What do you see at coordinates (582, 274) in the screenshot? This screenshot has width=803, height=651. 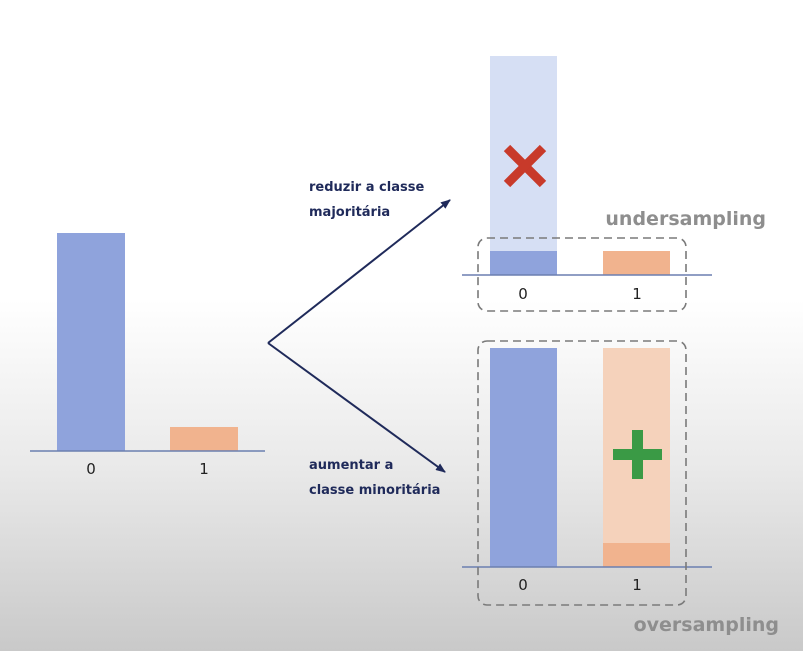 I see `undersampling-selection-box` at bounding box center [582, 274].